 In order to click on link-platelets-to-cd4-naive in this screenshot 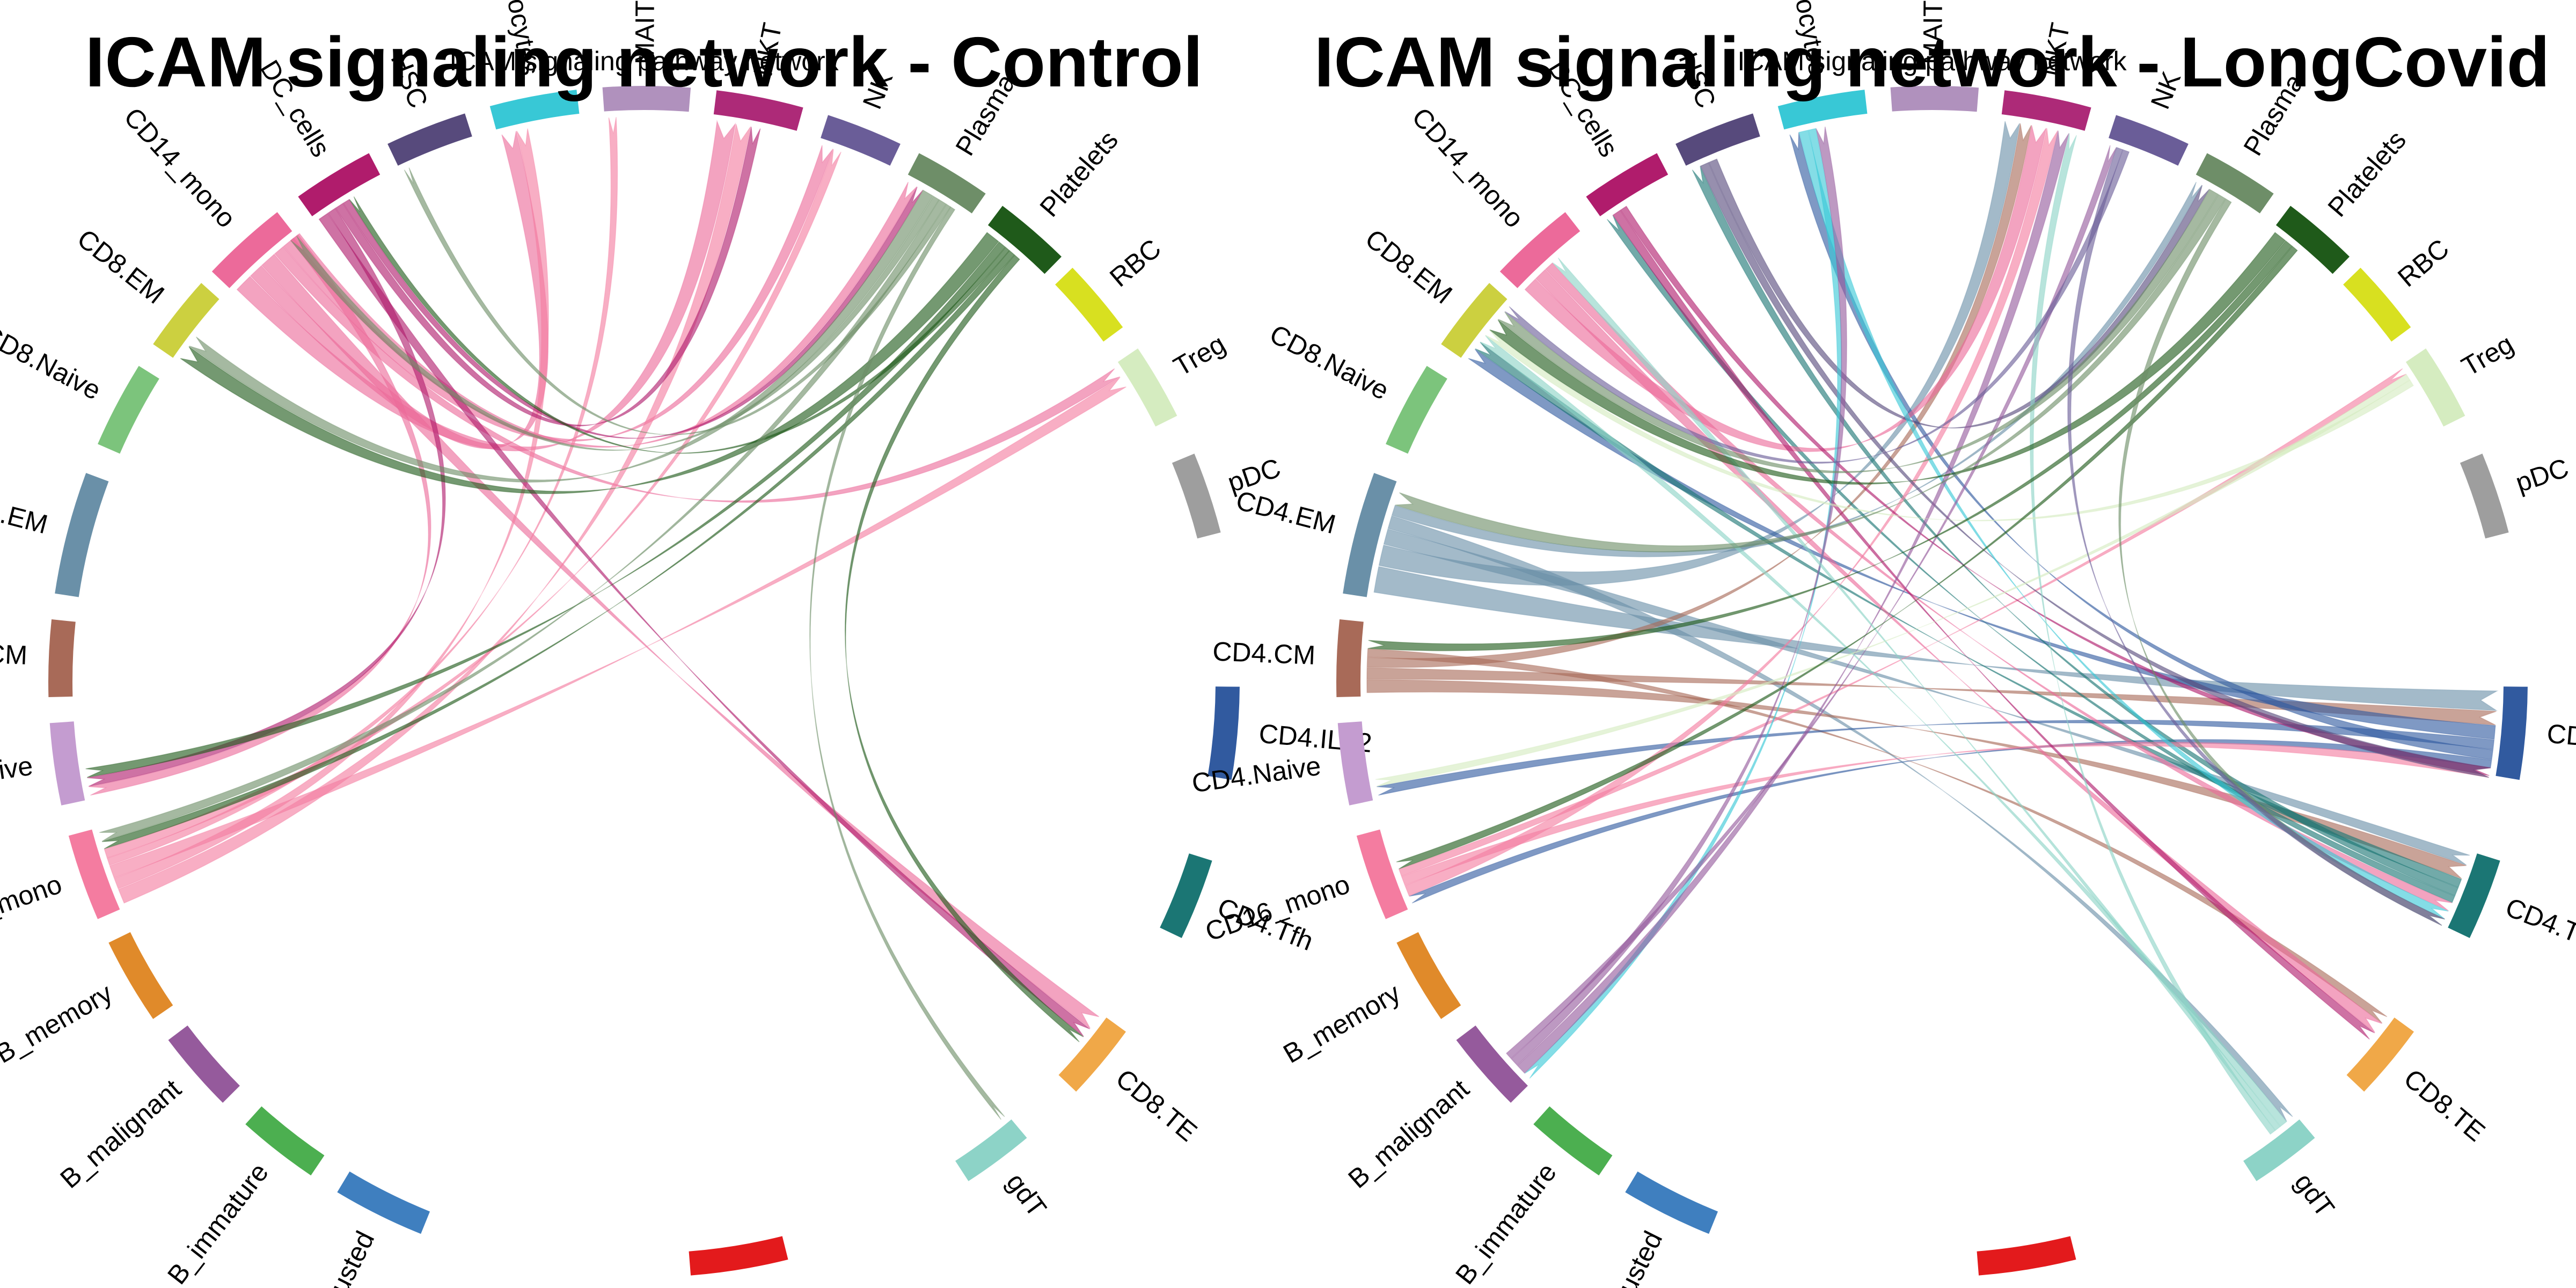, I will do `click(545, 509)`.